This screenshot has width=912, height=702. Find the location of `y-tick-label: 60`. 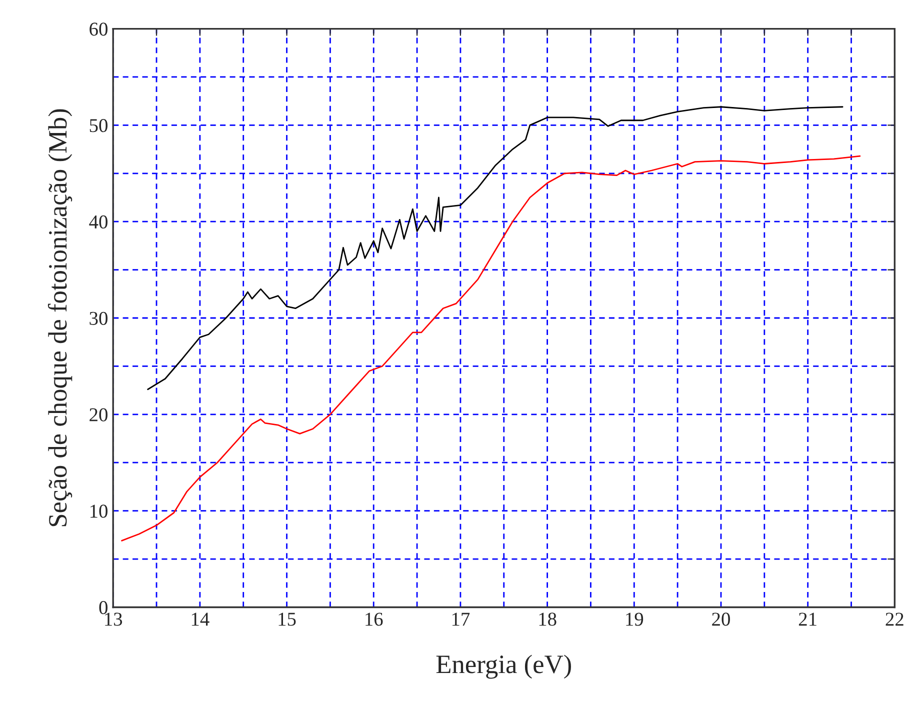

y-tick-label: 60 is located at coordinates (99, 29).